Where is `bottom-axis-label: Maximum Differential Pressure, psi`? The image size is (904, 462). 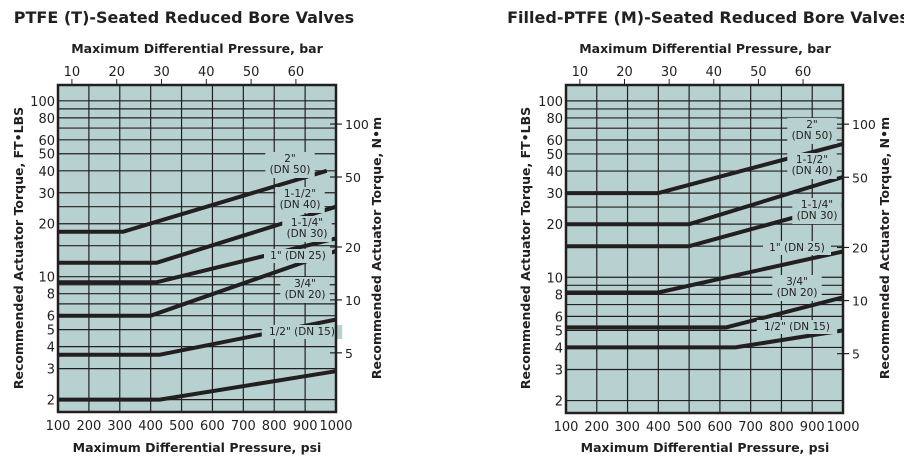
bottom-axis-label: Maximum Differential Pressure, psi is located at coordinates (705, 447).